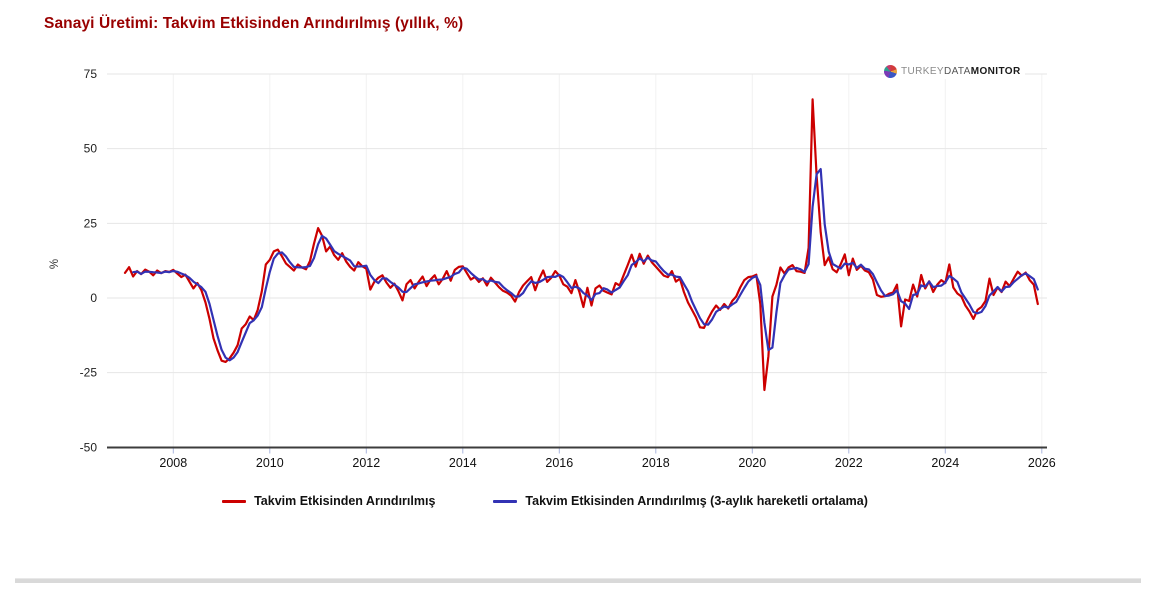 The image size is (1156, 591). Describe the element at coordinates (463, 463) in the screenshot. I see `x-tick-label: 2014` at that location.